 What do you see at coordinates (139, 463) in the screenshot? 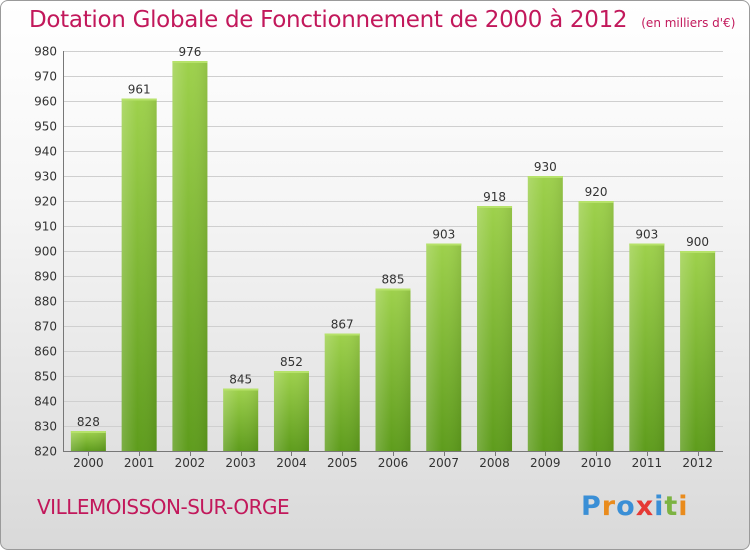
I see `x-tick-label: 2001` at bounding box center [139, 463].